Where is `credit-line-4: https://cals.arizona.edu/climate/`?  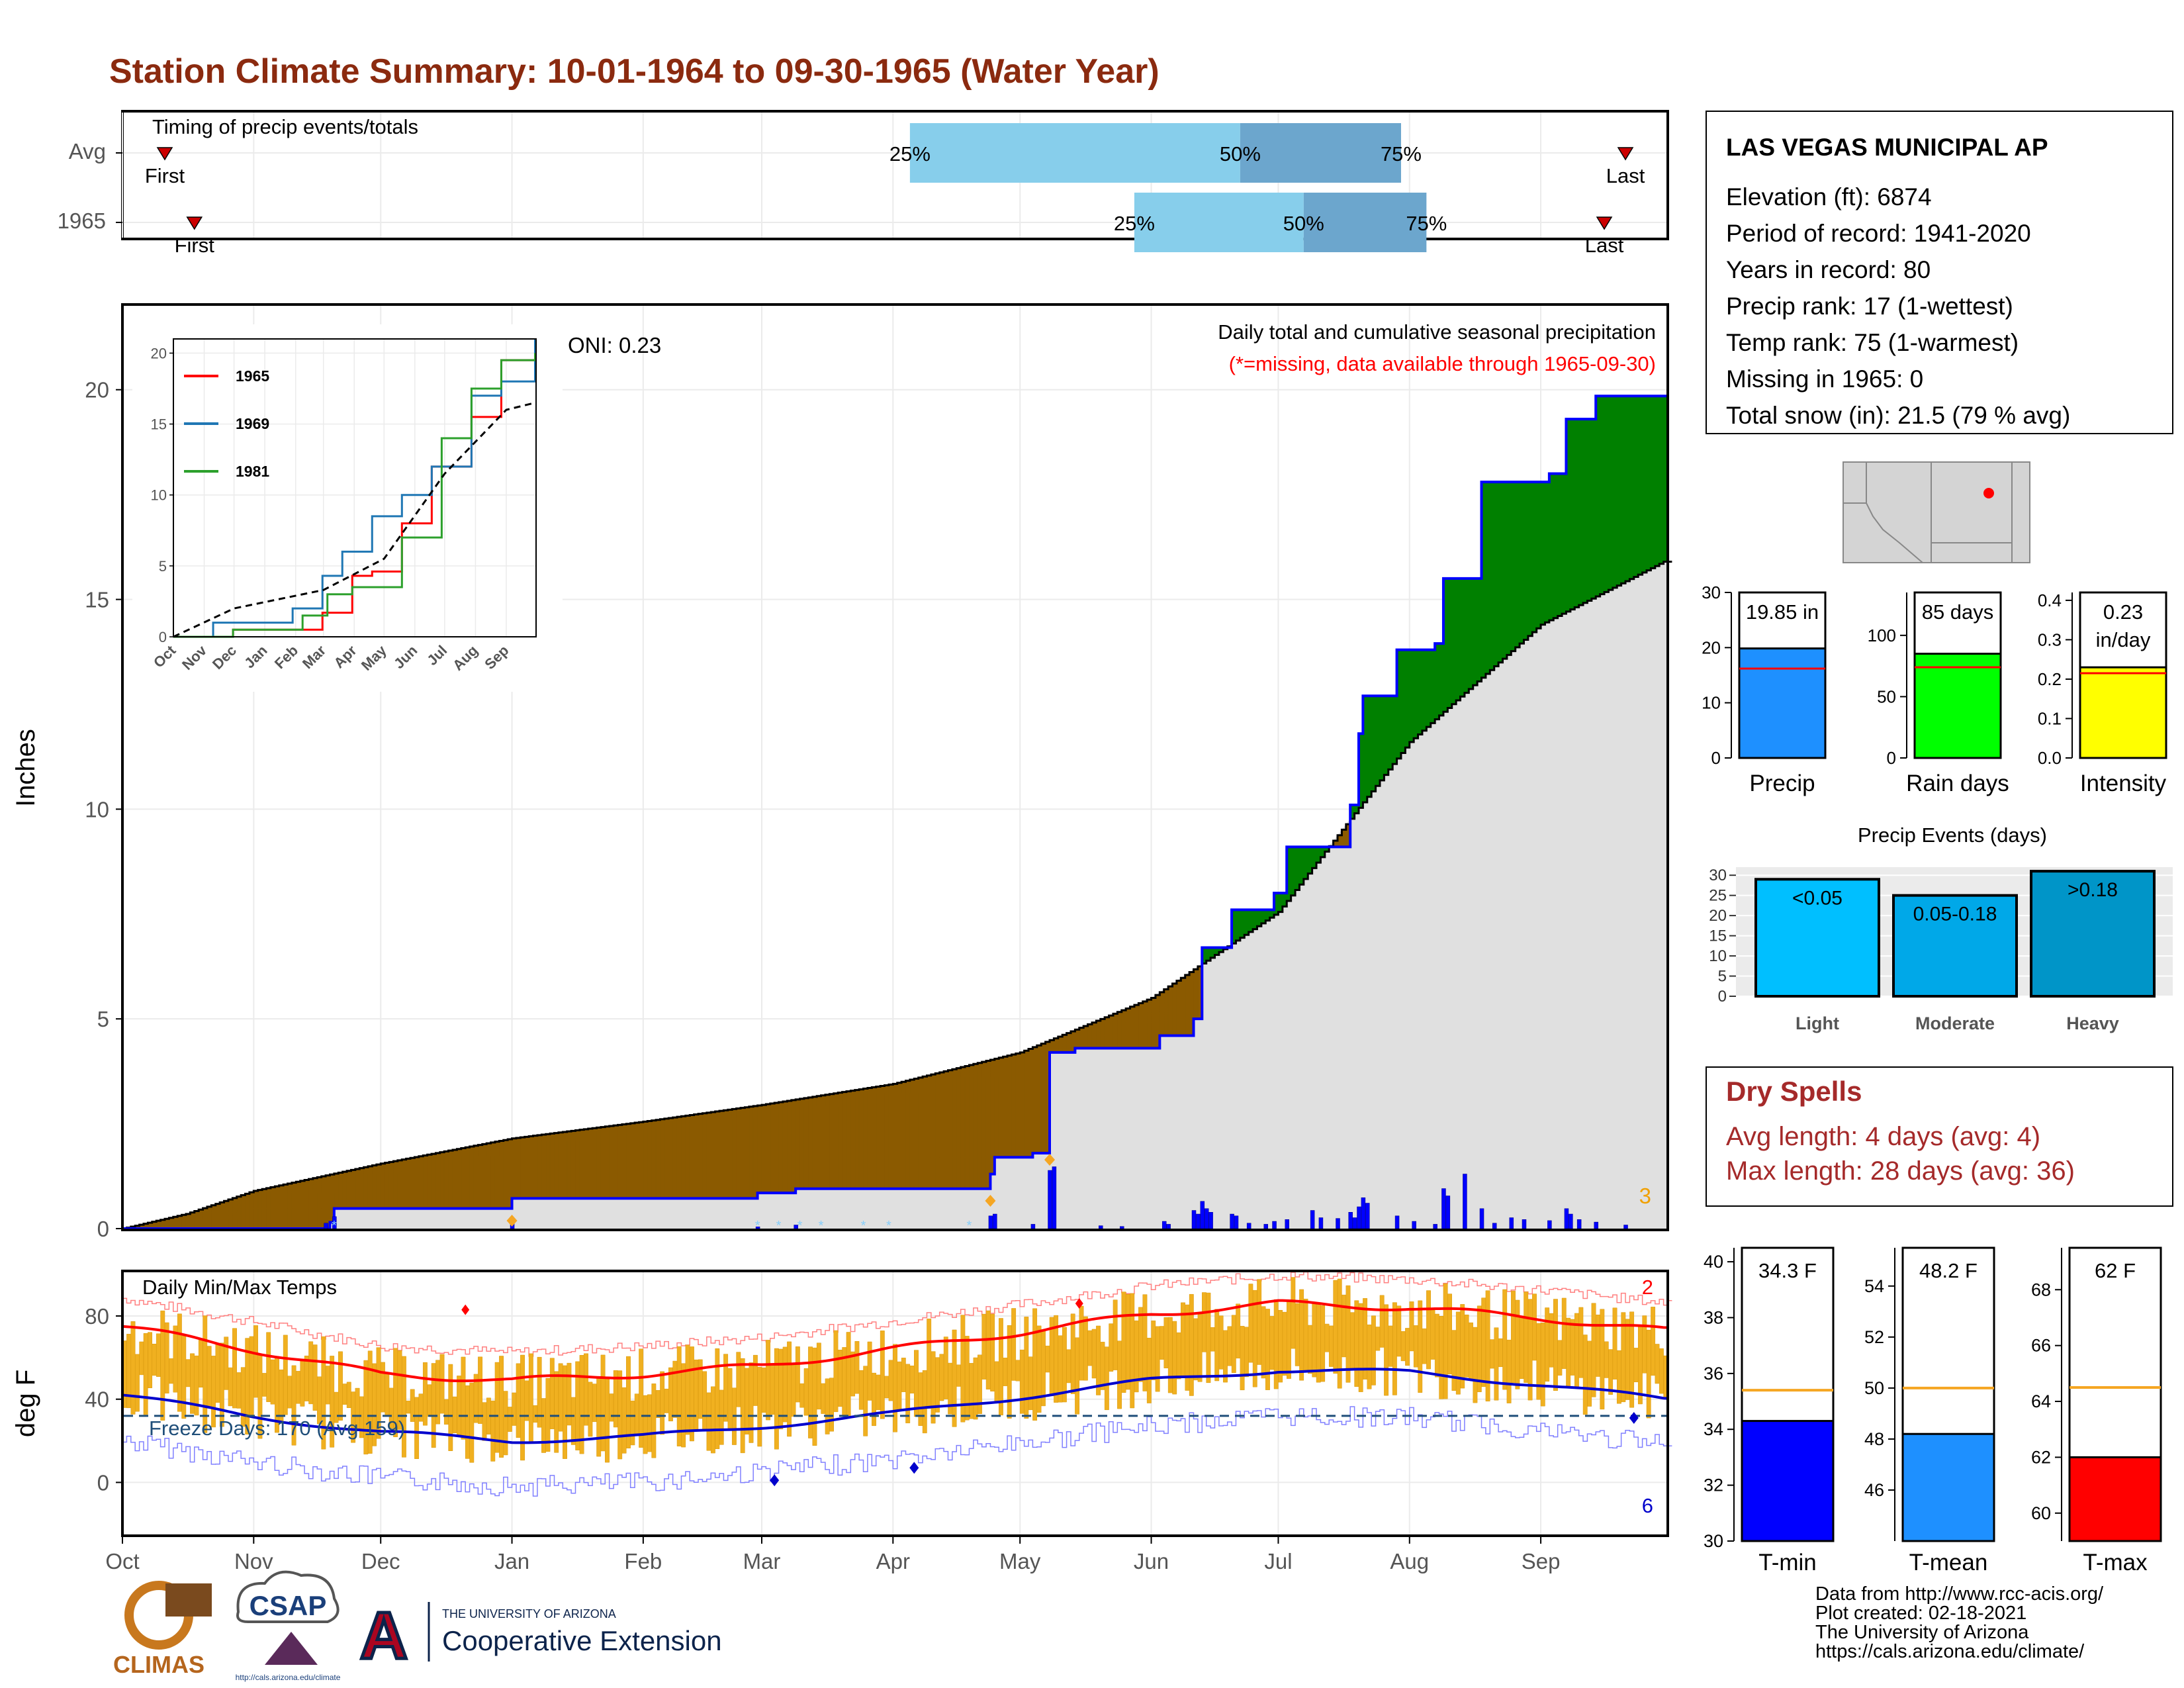 credit-line-4: https://cals.arizona.edu/climate/ is located at coordinates (1950, 1651).